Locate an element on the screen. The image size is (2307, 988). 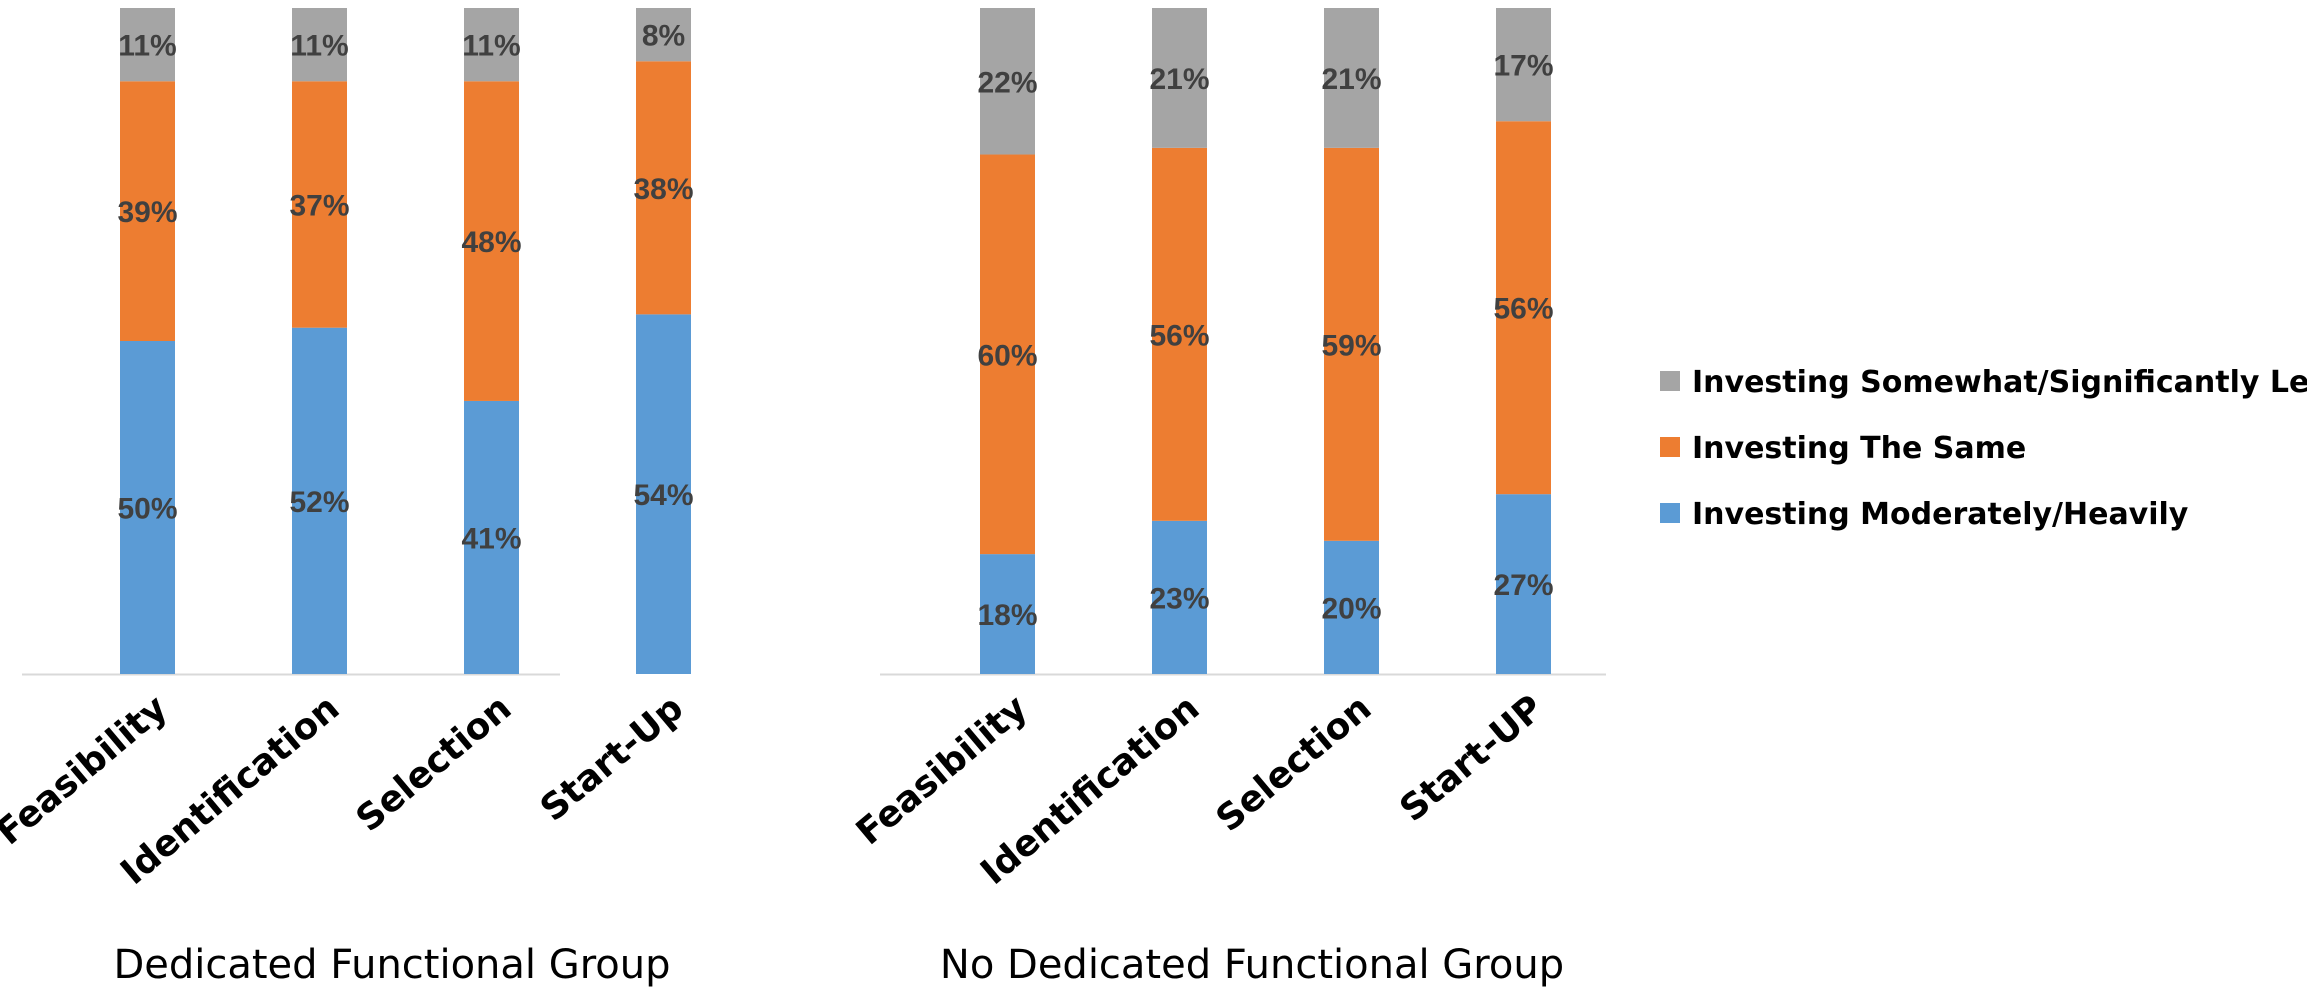
data-label: 52% is located at coordinates (319, 502).